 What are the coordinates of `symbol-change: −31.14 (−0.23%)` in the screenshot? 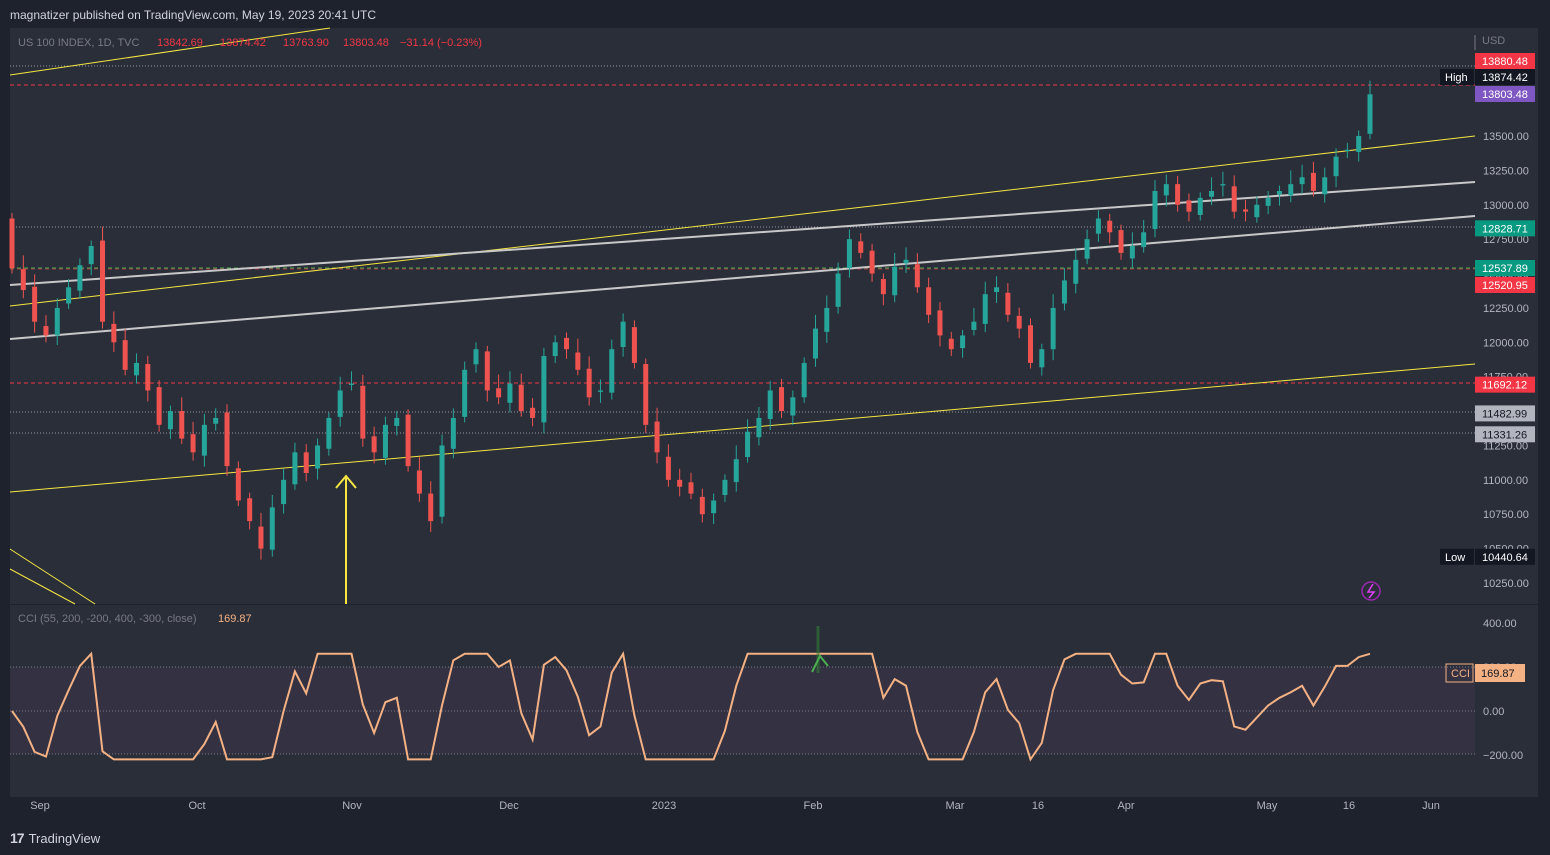 It's located at (441, 43).